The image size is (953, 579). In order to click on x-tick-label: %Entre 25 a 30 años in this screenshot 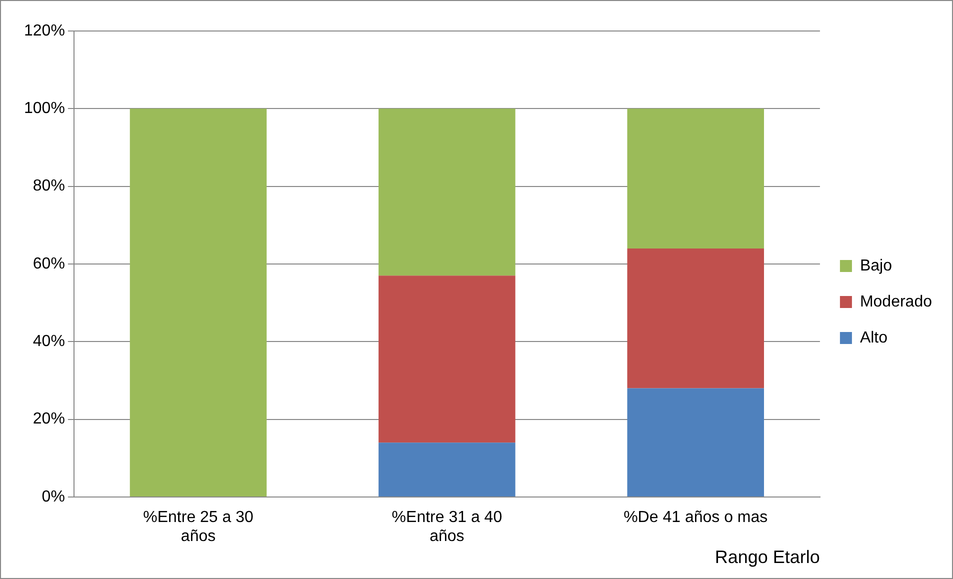, I will do `click(198, 527)`.